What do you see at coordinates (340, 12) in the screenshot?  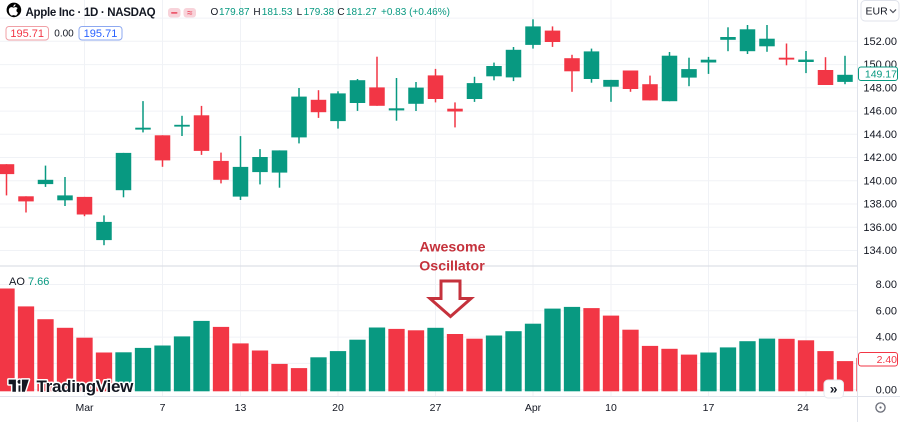 I see `svg-text: C` at bounding box center [340, 12].